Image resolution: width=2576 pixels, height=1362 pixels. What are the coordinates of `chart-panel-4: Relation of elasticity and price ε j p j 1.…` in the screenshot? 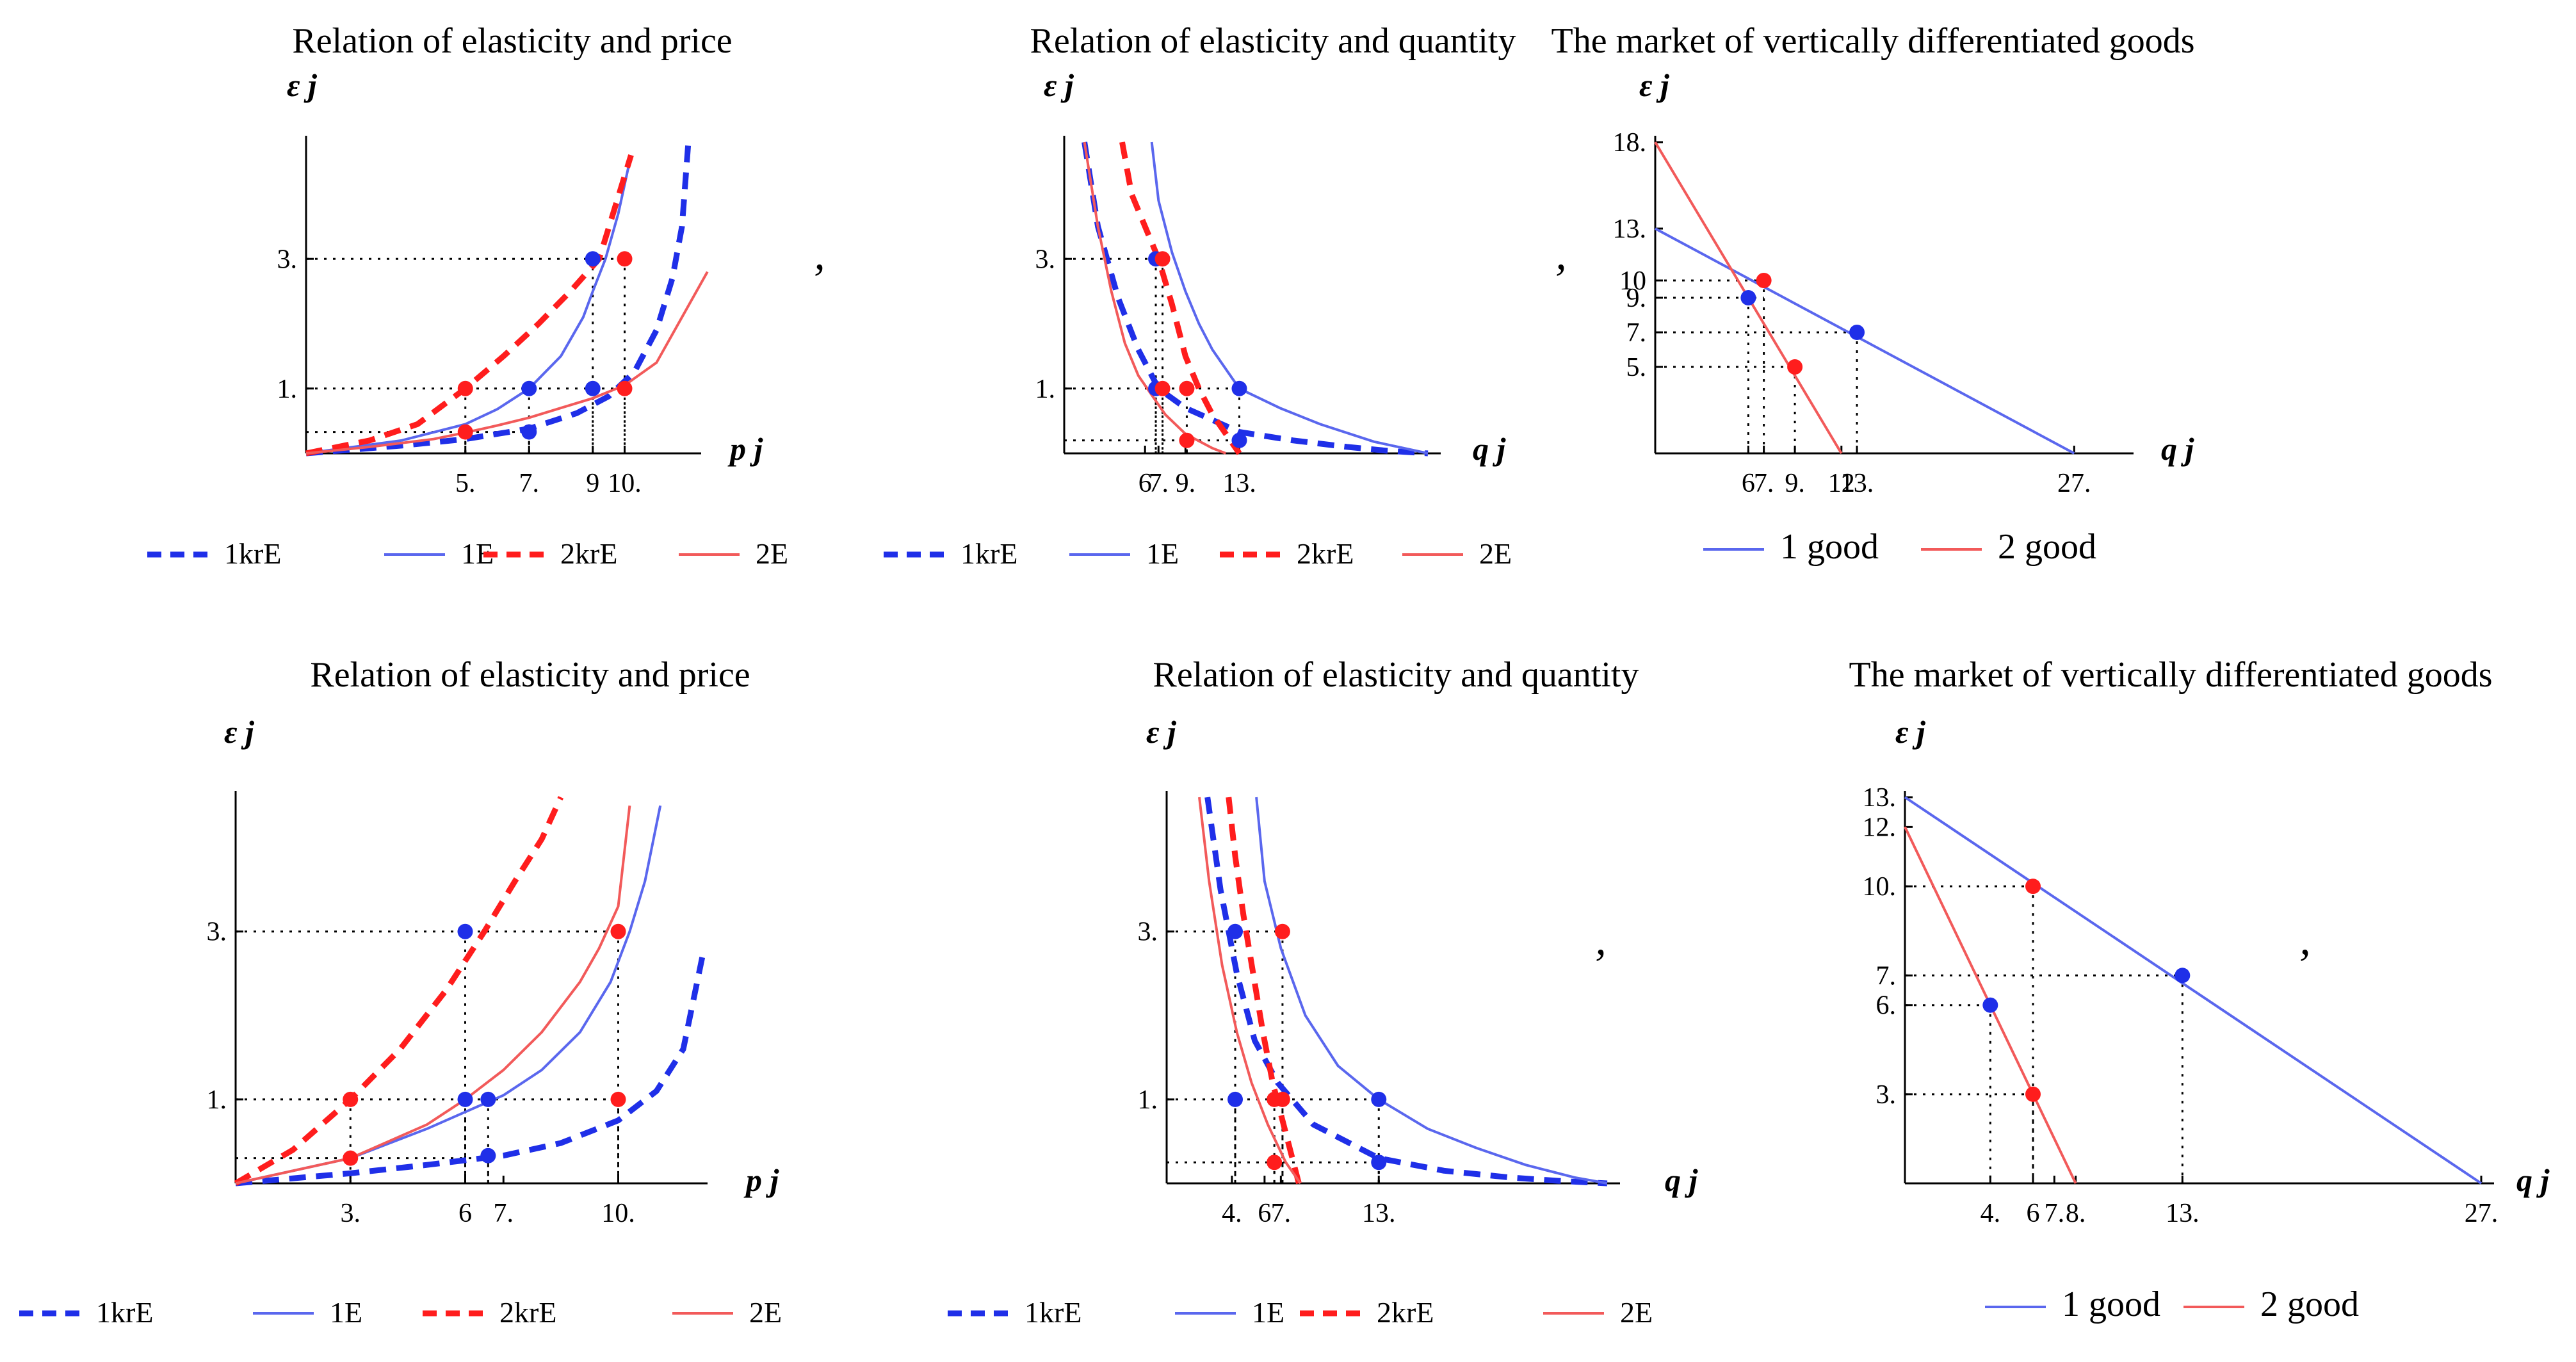 It's located at (400, 992).